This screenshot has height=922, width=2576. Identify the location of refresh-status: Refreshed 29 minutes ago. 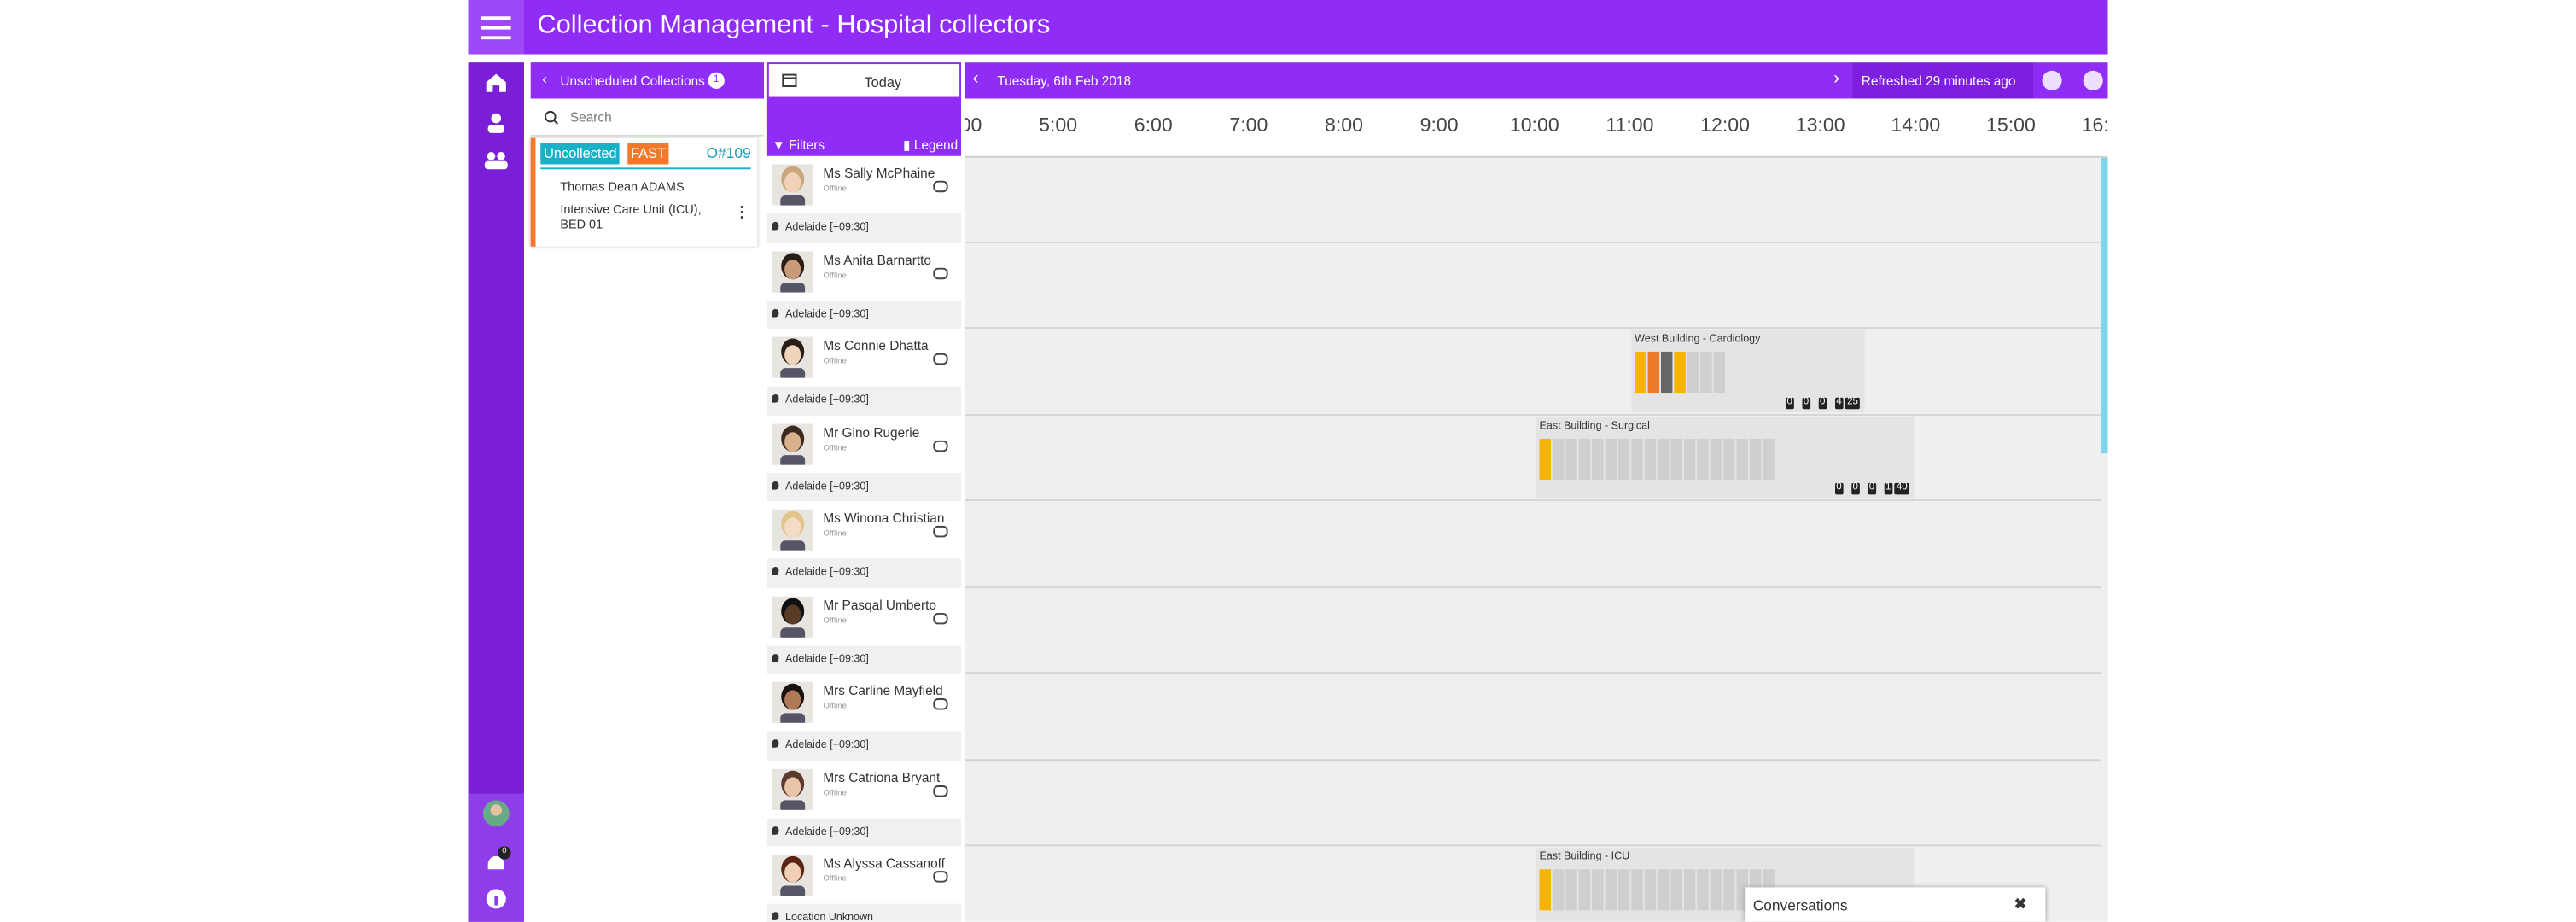
(1938, 81).